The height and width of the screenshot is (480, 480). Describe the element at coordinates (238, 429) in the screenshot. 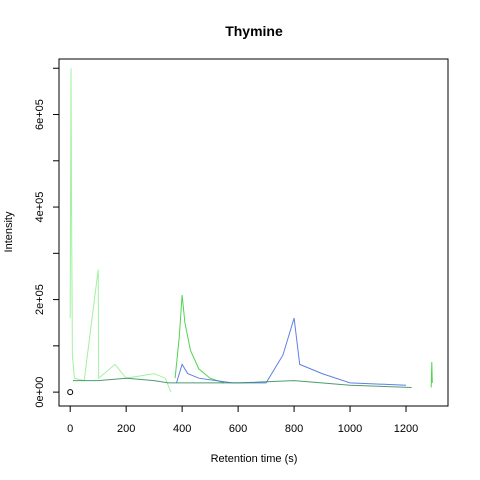

I see `x-tick-label: 600` at that location.